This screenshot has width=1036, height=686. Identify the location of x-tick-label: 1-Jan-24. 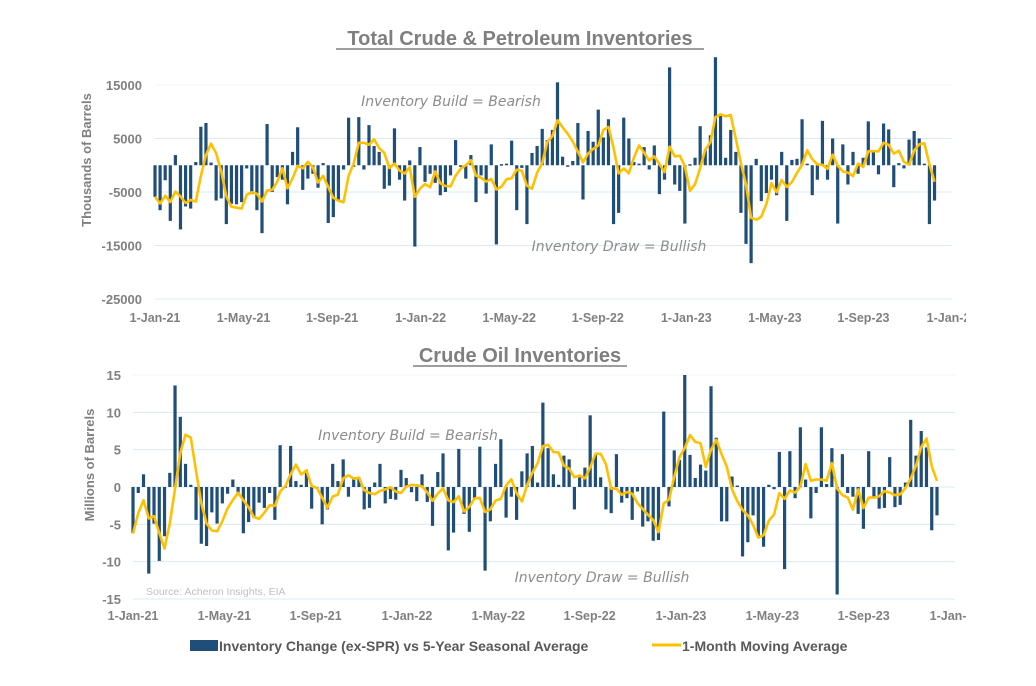
(952, 318).